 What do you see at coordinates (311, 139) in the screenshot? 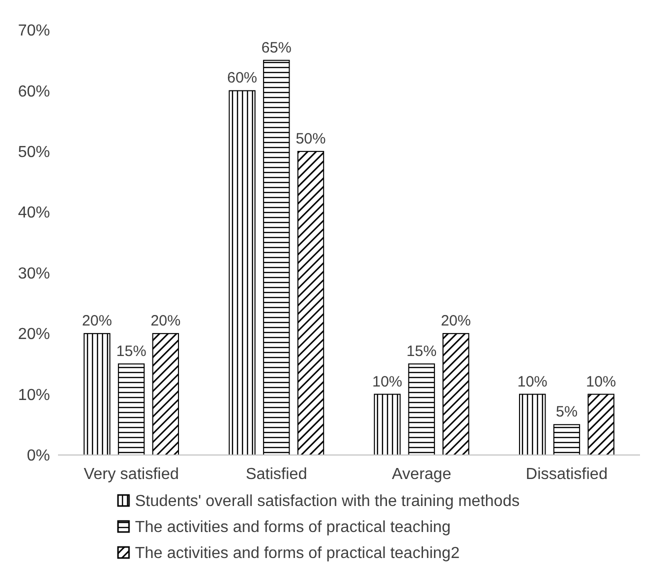
I see `text: 50%` at bounding box center [311, 139].